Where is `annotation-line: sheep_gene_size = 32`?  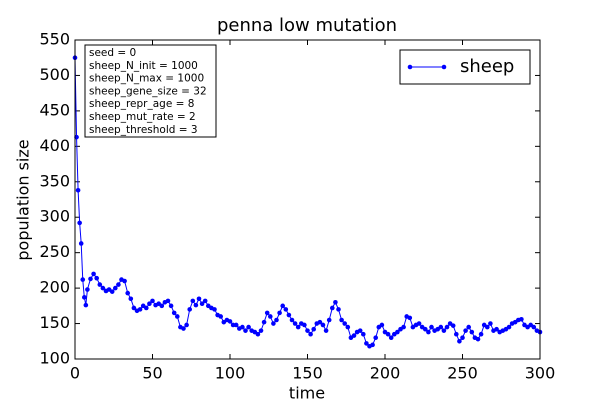 annotation-line: sheep_gene_size = 32 is located at coordinates (148, 91).